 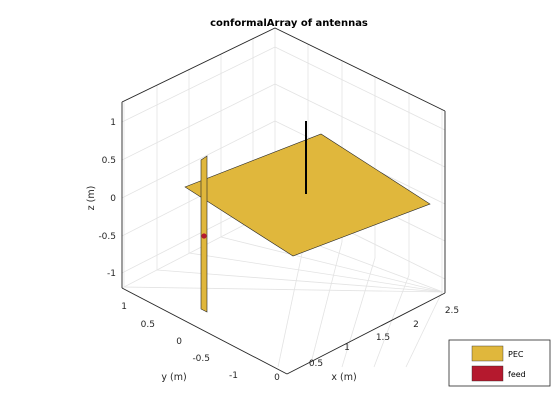 What do you see at coordinates (124, 307) in the screenshot?
I see `y-tick-label: 1` at bounding box center [124, 307].